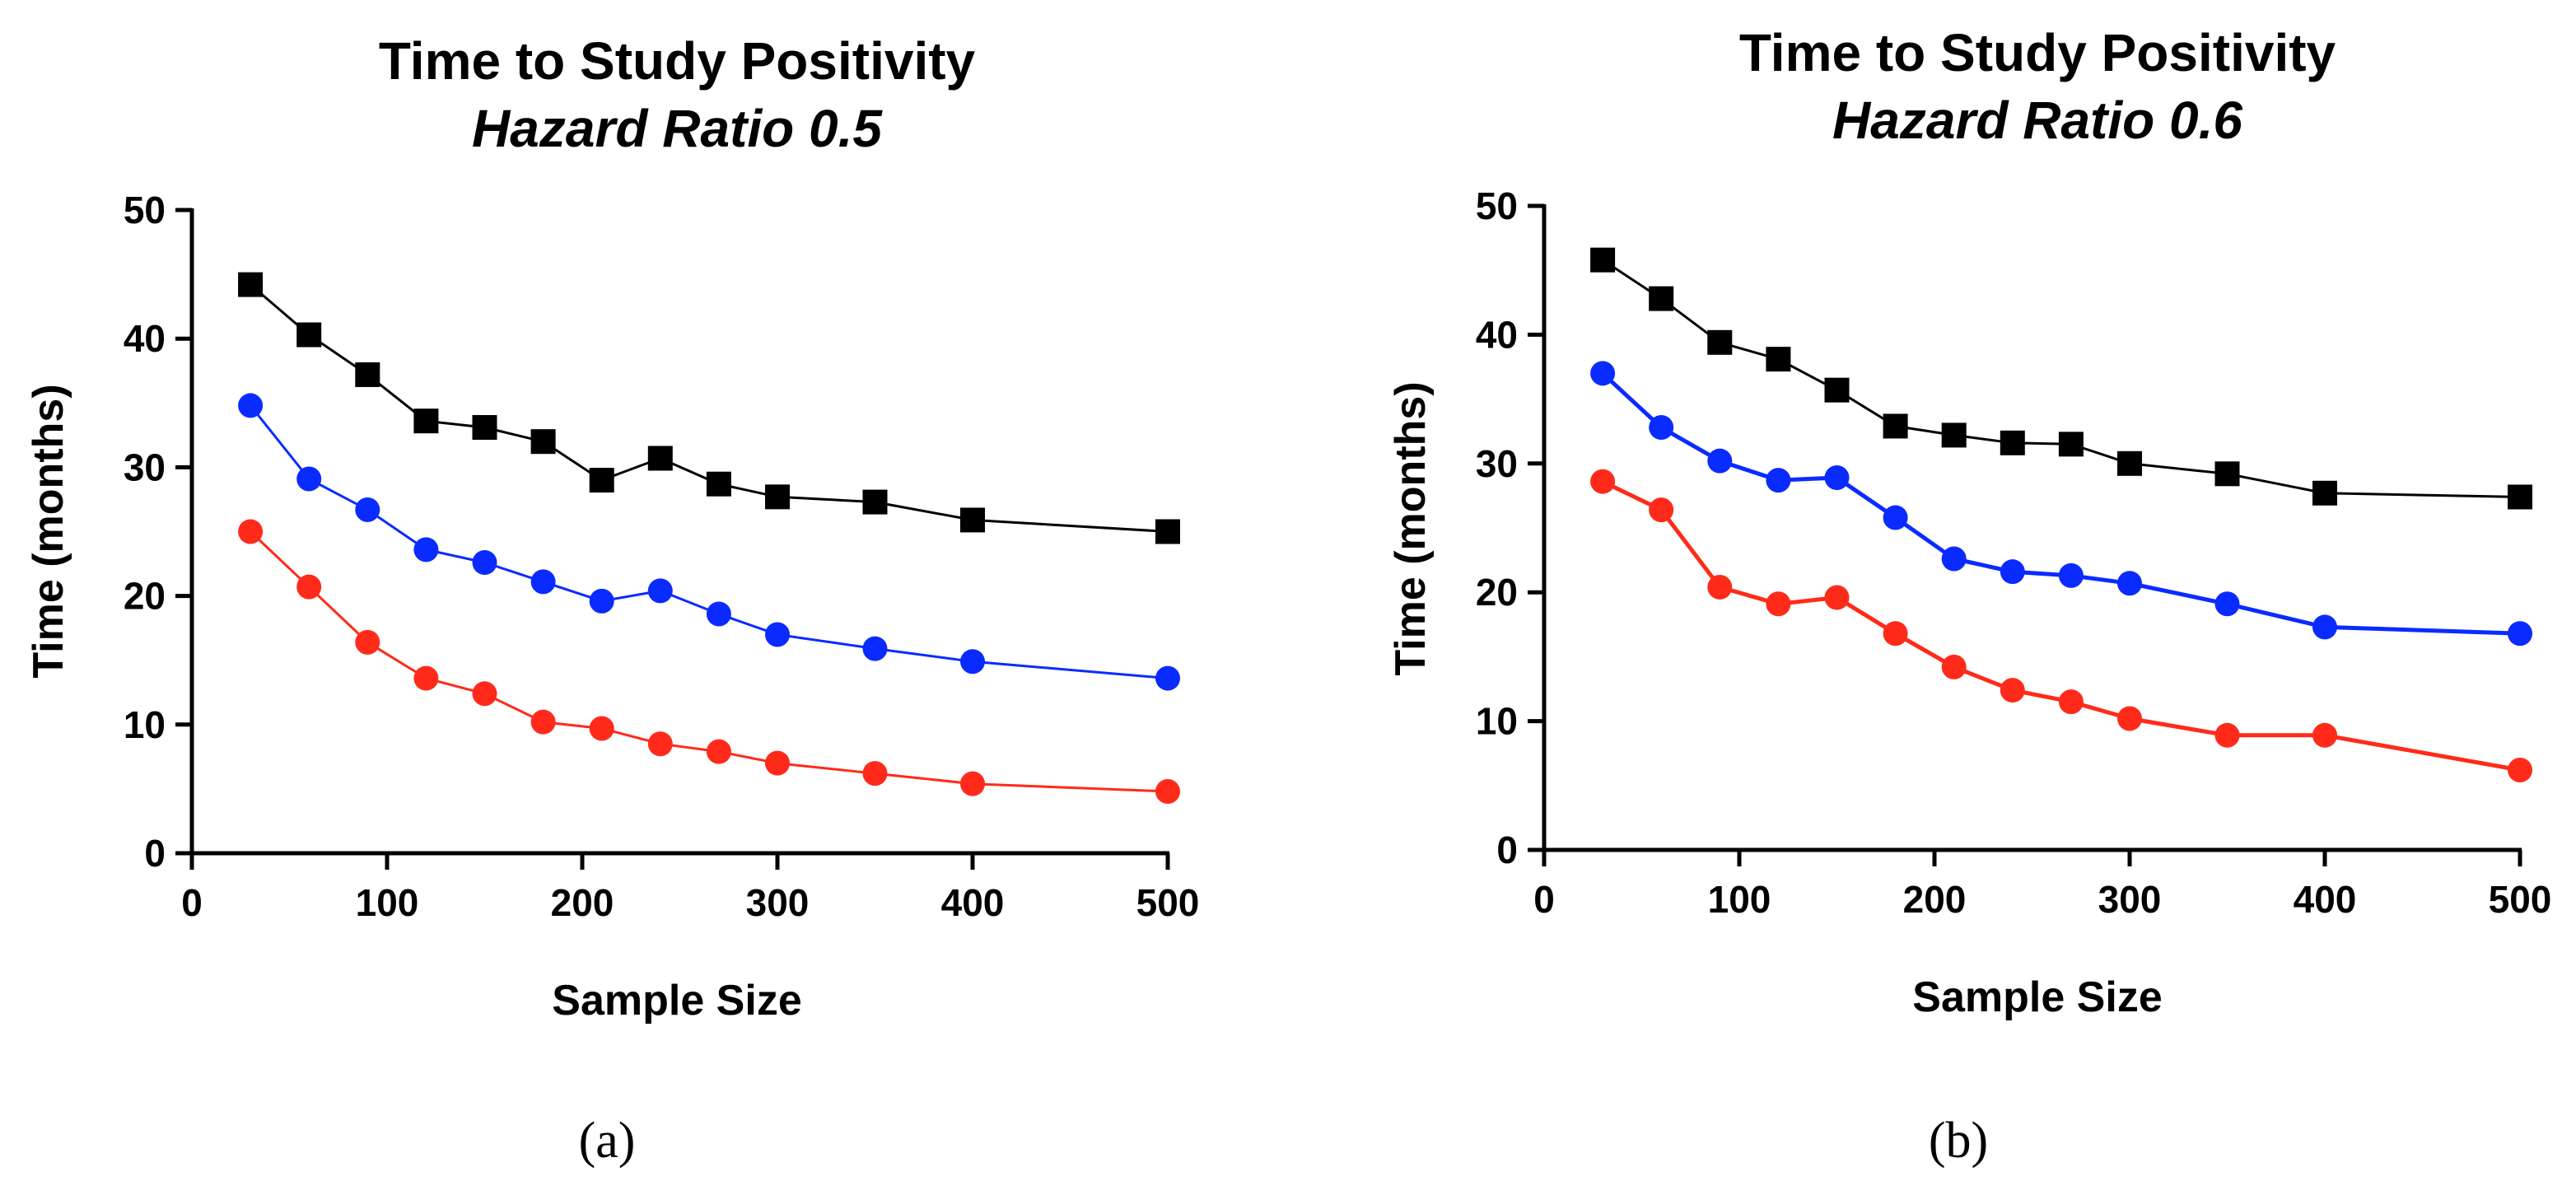 This screenshot has height=1195, width=2576. What do you see at coordinates (1958, 1141) in the screenshot?
I see `panel-label: (b)` at bounding box center [1958, 1141].